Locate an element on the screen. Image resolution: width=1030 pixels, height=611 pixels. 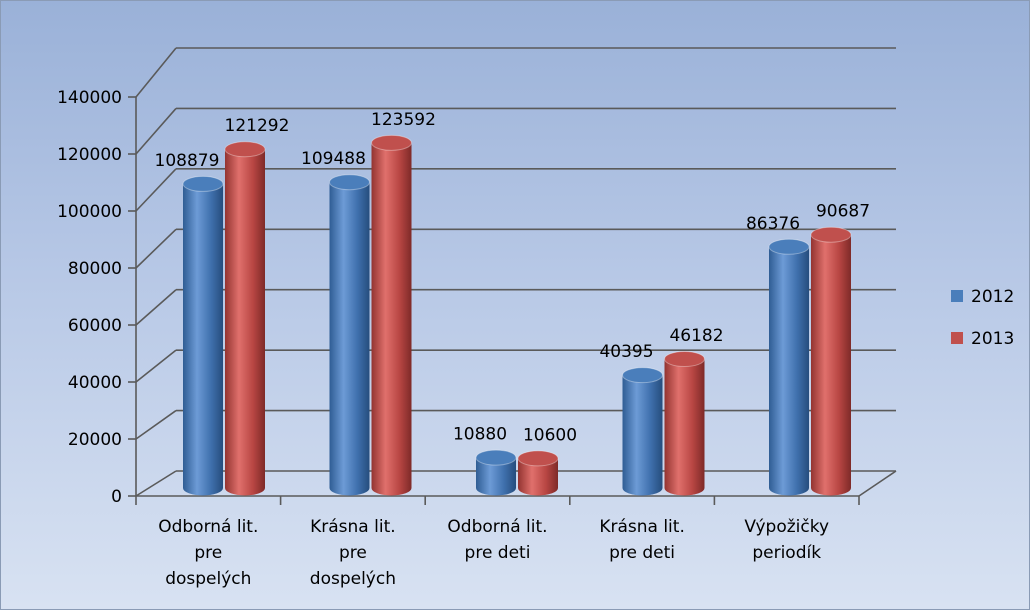
floor-depth-line is located at coordinates (877, 483).